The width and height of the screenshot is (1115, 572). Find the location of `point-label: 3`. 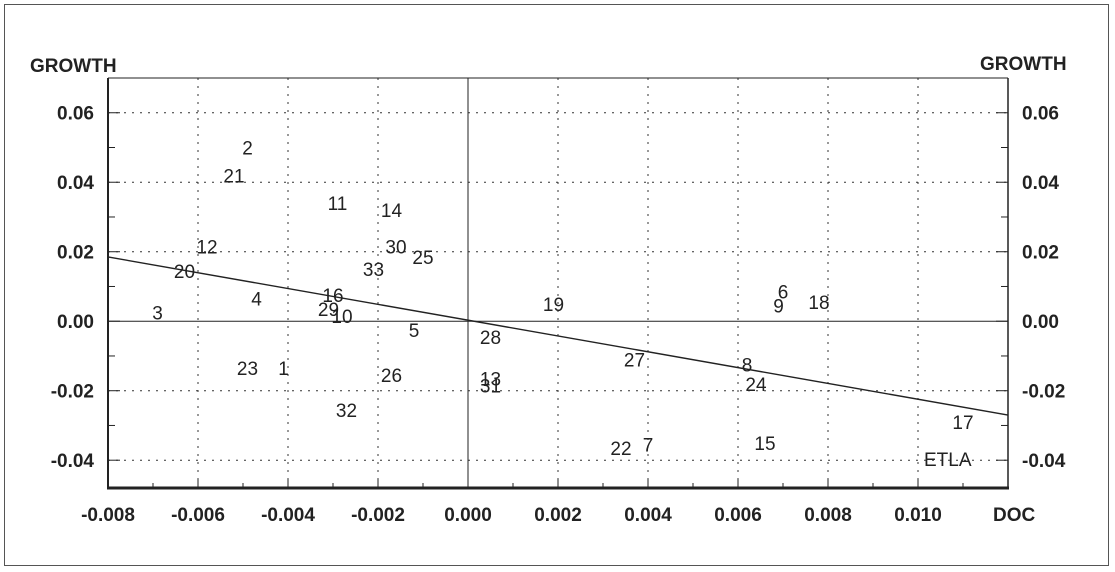

point-label: 3 is located at coordinates (157, 314).